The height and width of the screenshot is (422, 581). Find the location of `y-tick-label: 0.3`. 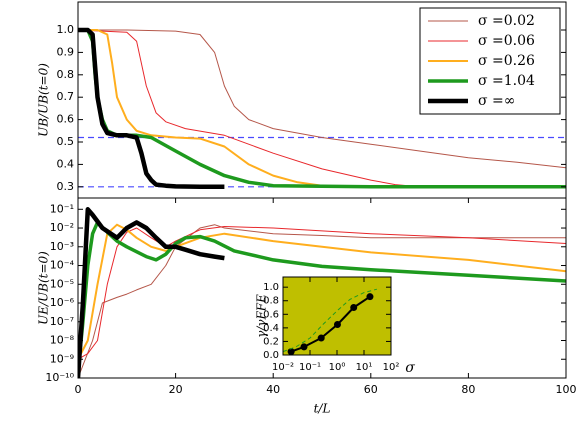

y-tick-label: 0.3 is located at coordinates (66, 186).